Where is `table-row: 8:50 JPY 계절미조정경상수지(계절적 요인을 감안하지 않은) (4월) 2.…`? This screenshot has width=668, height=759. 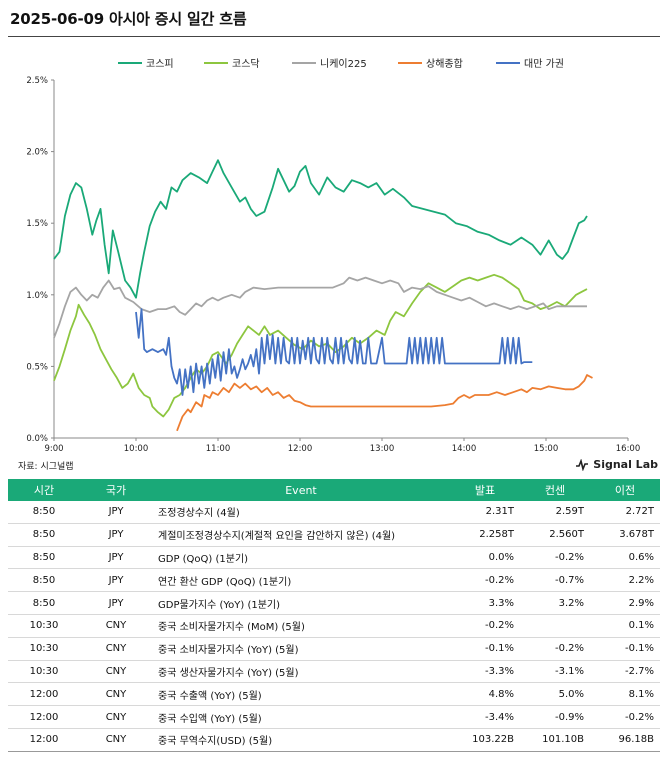 table-row: 8:50 JPY 계절미조정경상수지(계절적 요인을 감안하지 않은) (4월) 2.… is located at coordinates (334, 535).